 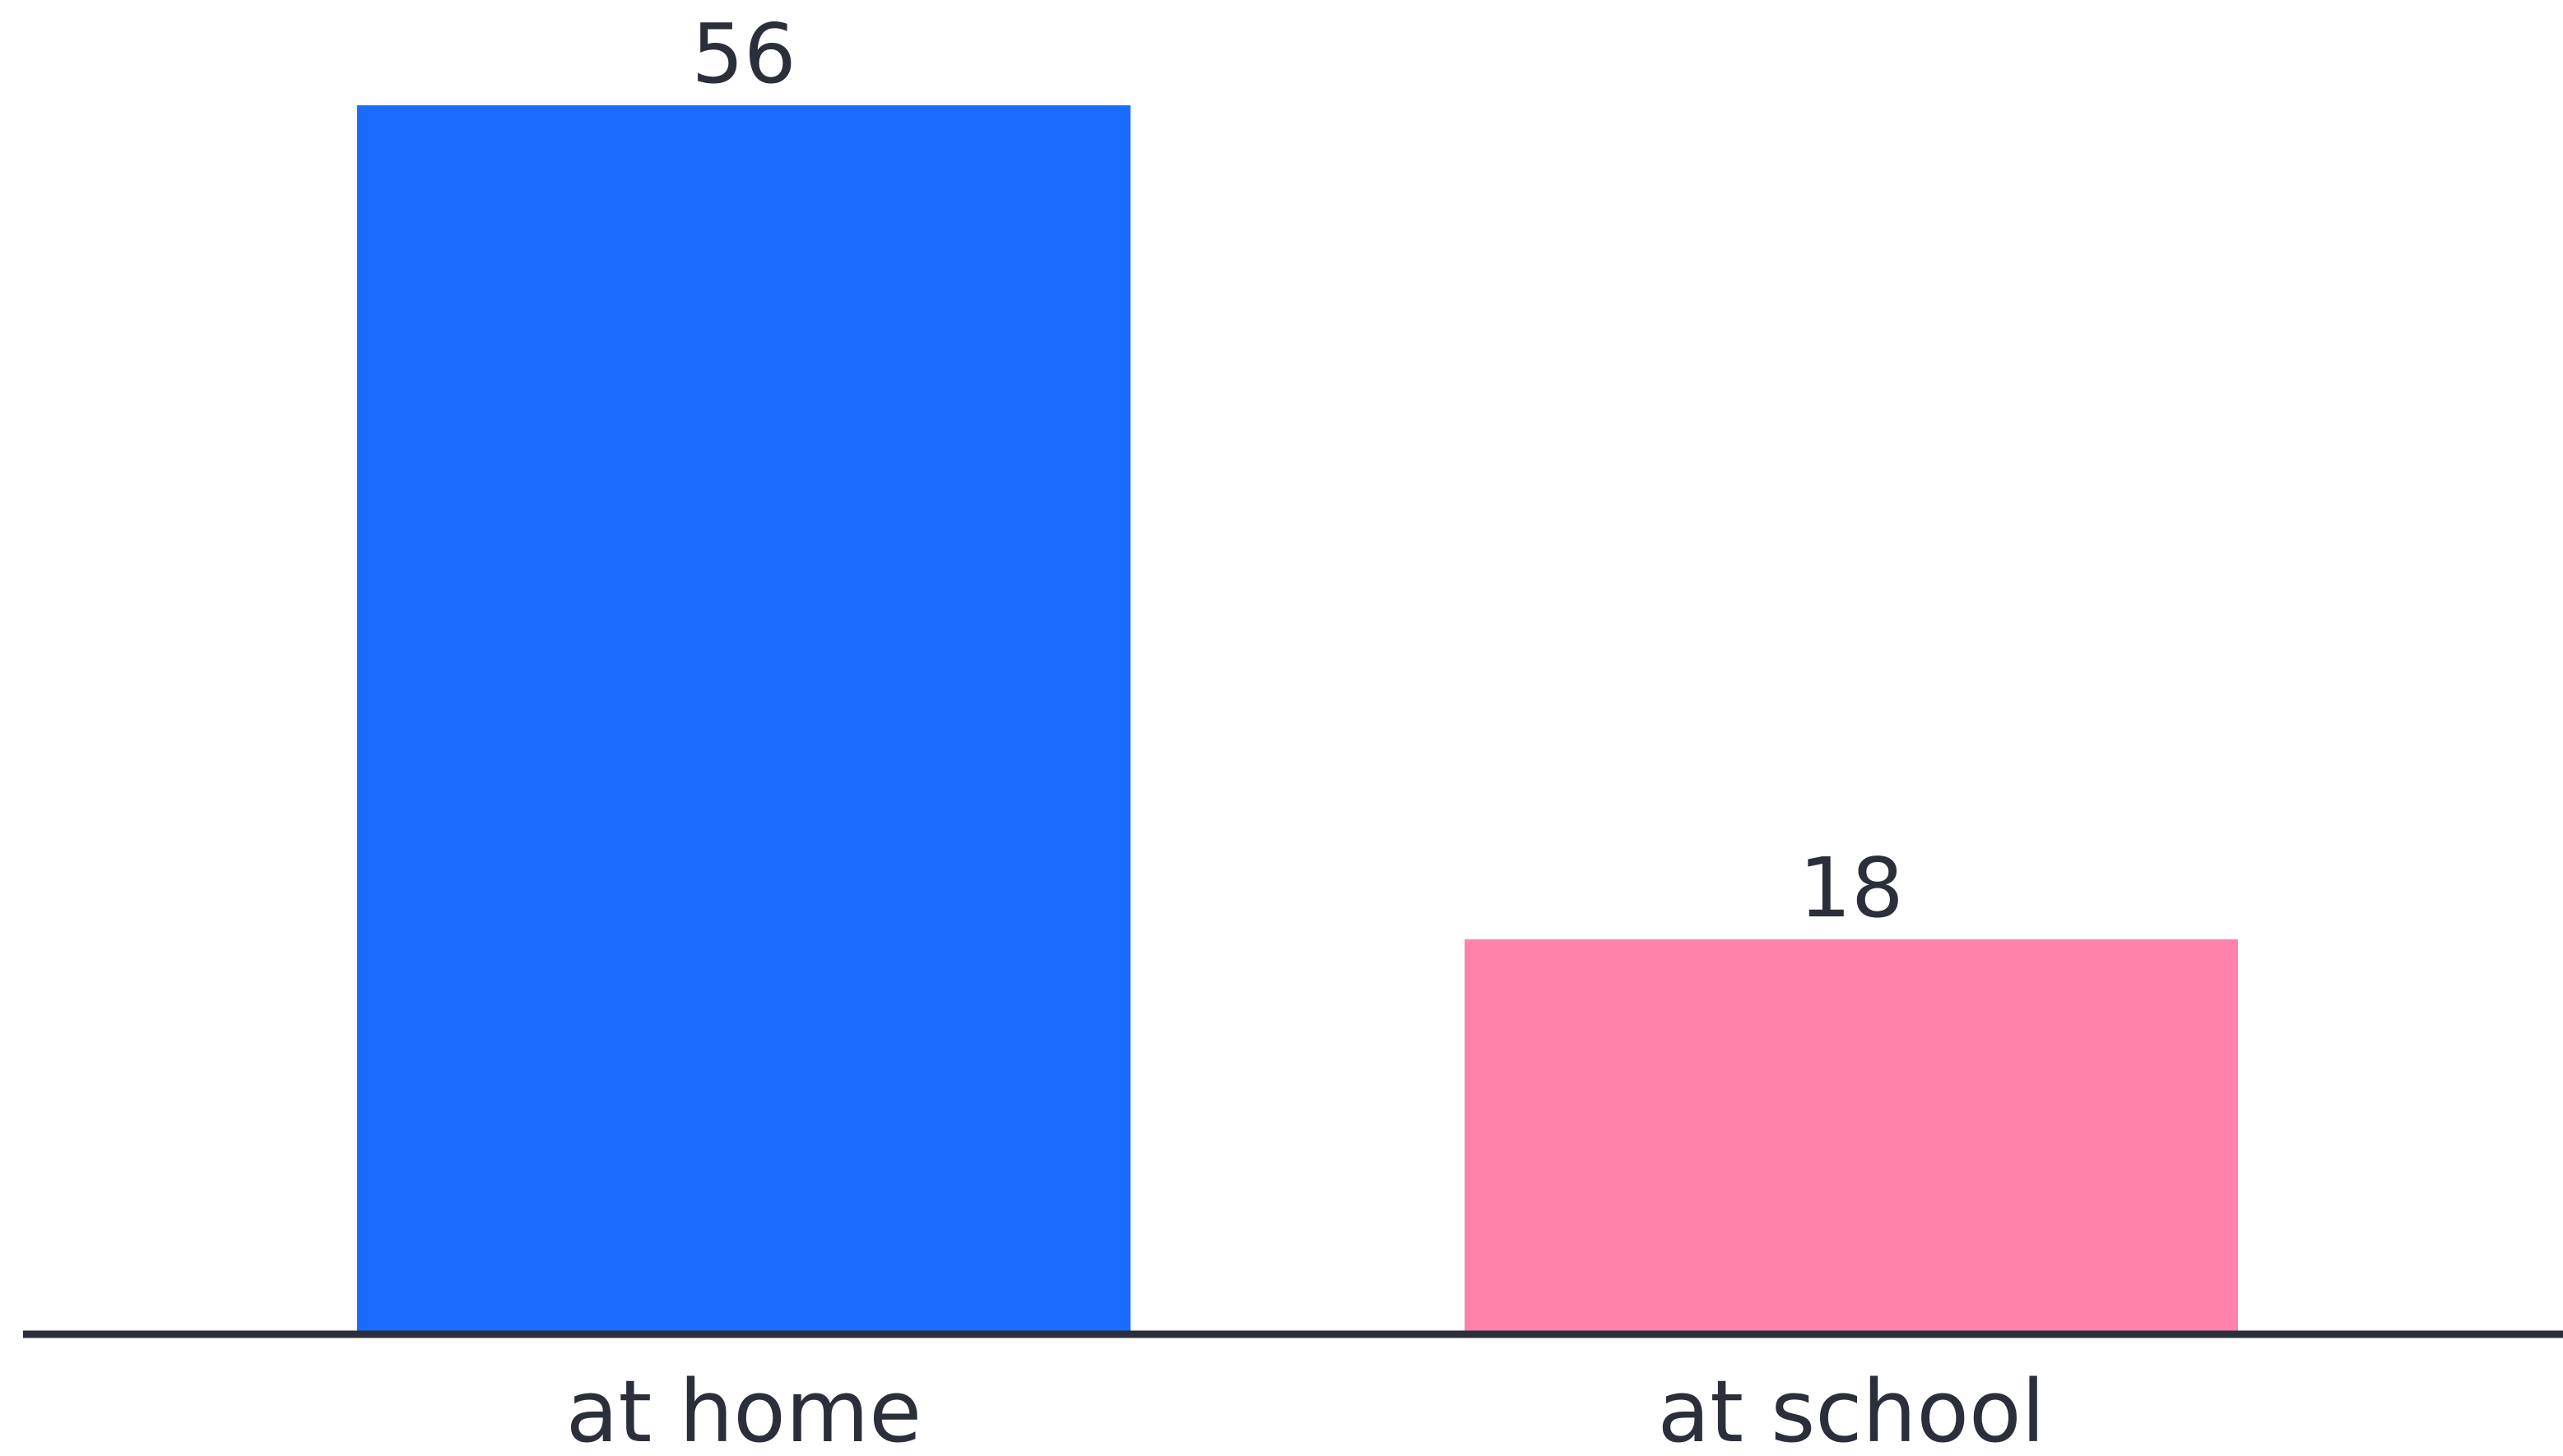 What do you see at coordinates (1305, 1408) in the screenshot?
I see `category-labels-group: at home at school` at bounding box center [1305, 1408].